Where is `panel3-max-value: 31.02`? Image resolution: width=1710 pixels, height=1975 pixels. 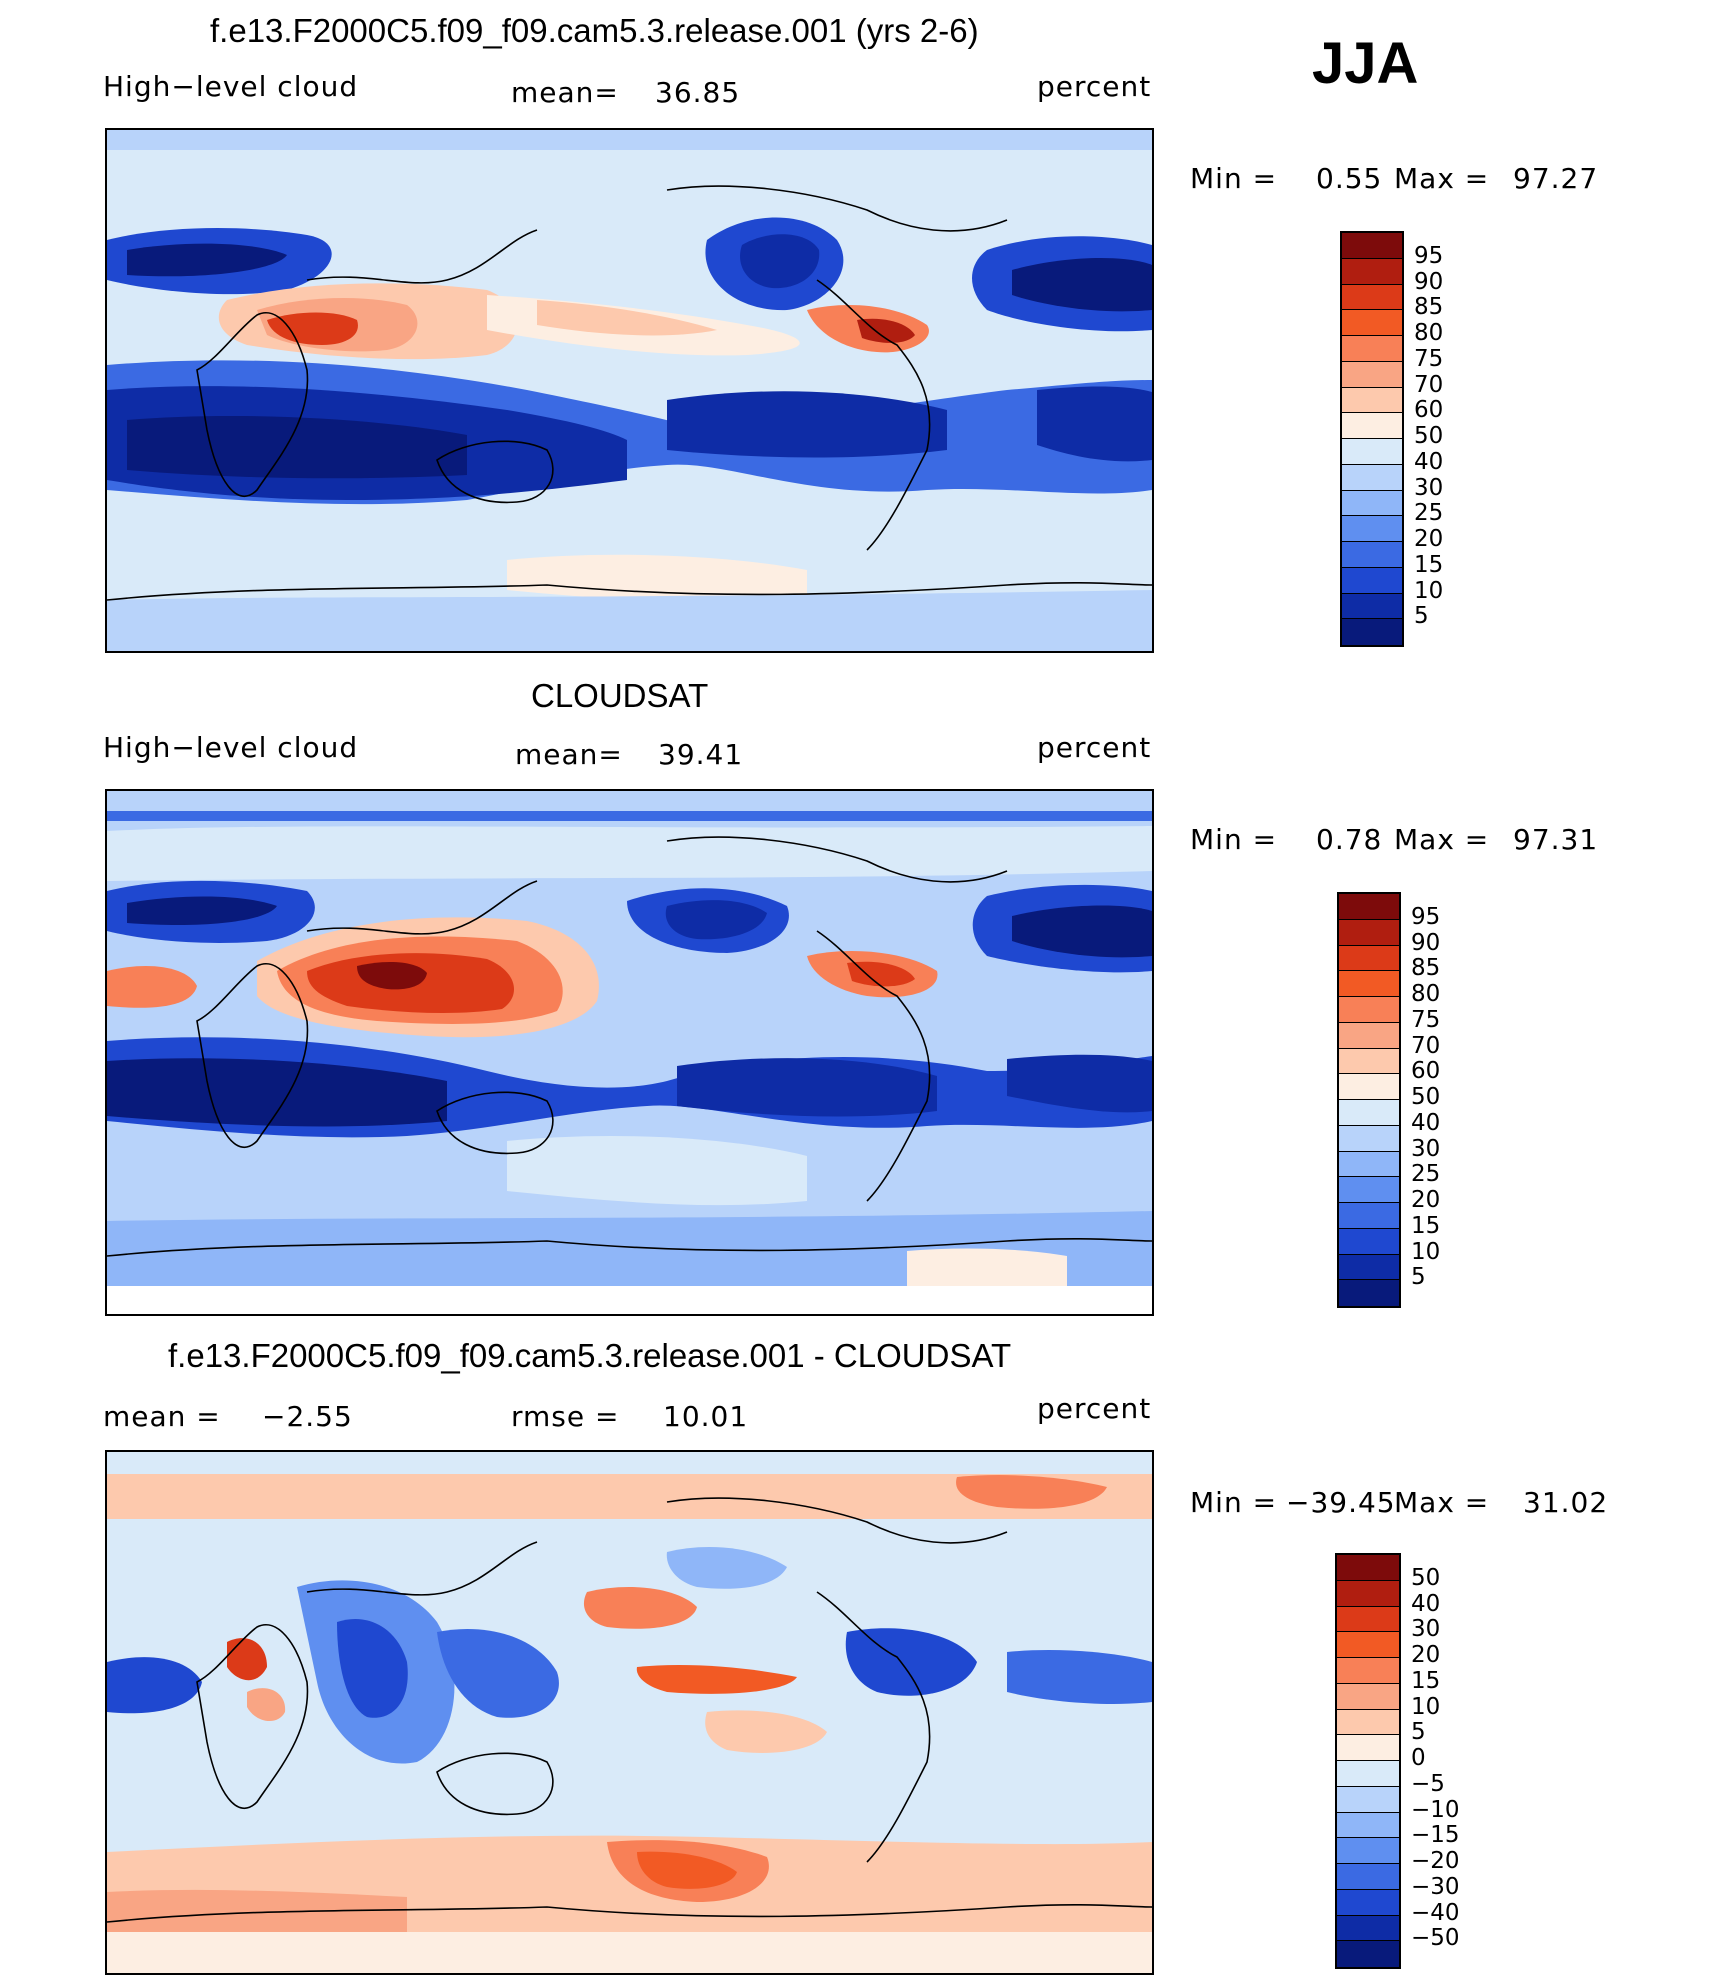
panel3-max-value: 31.02 is located at coordinates (1566, 1502).